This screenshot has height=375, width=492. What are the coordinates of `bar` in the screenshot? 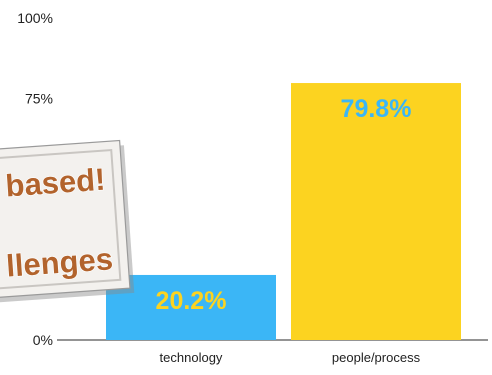 It's located at (191, 307).